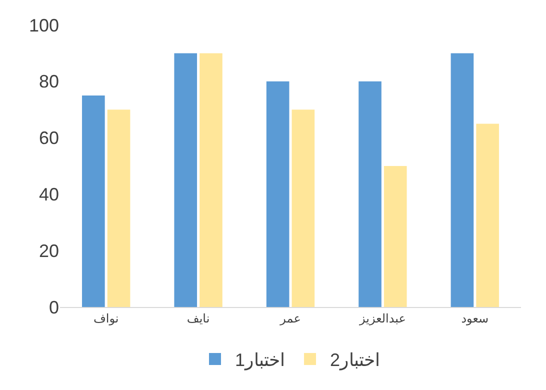 The height and width of the screenshot is (390, 546). What do you see at coordinates (475, 318) in the screenshot?
I see `x-tick-label: سعود` at bounding box center [475, 318].